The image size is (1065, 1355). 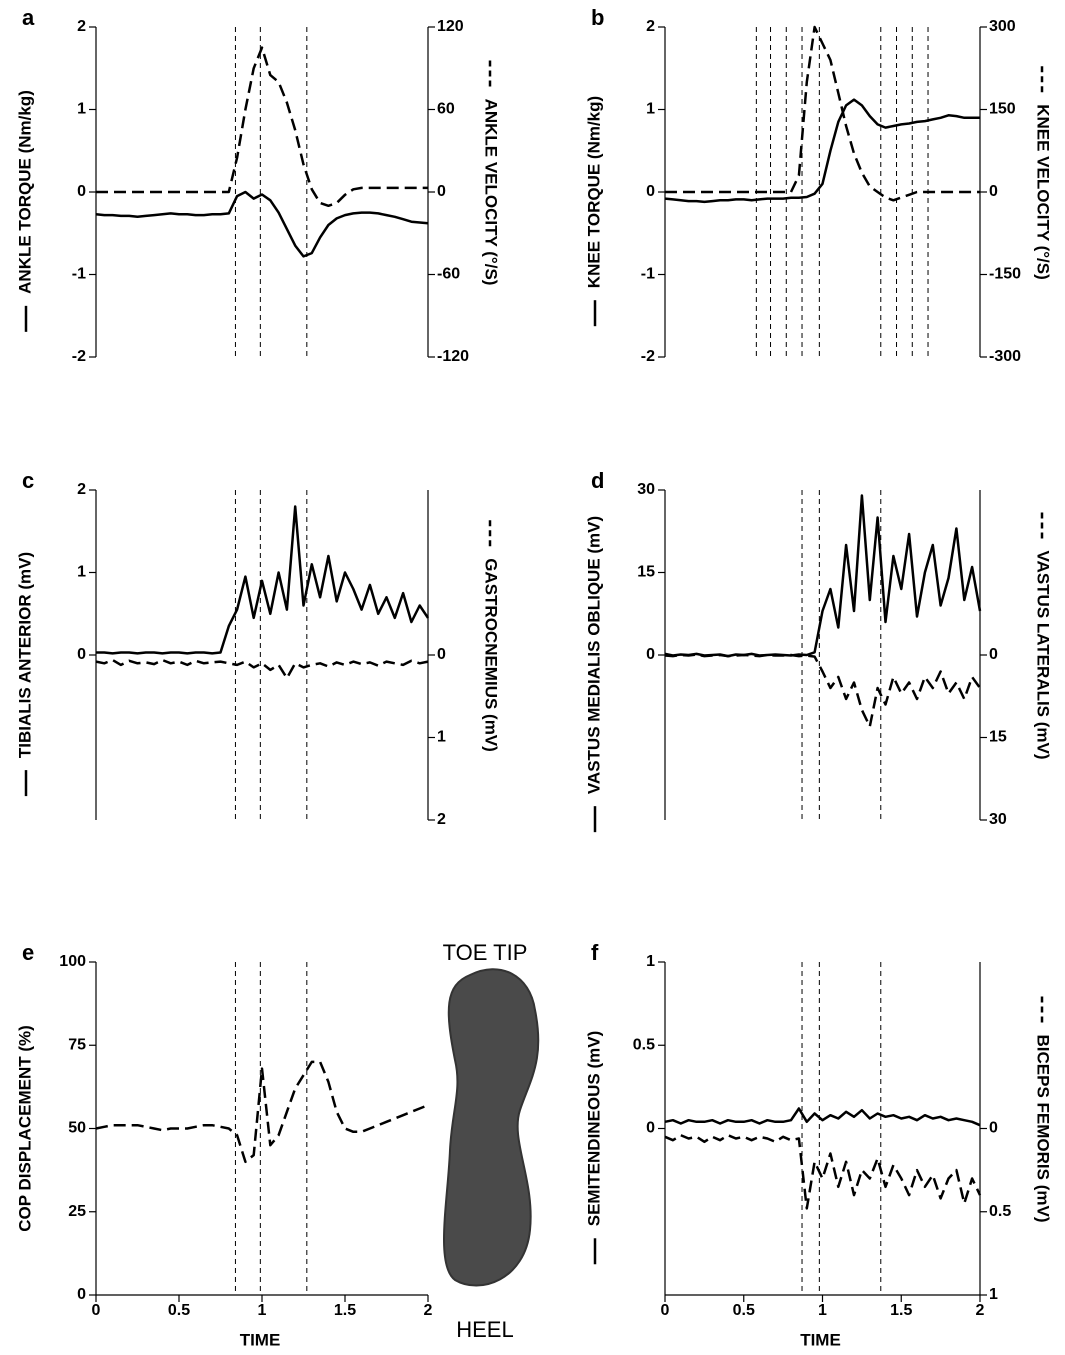 What do you see at coordinates (24, 655) in the screenshot?
I see `y-axis-label: TIBIALIS ANTERIOR (mV)` at bounding box center [24, 655].